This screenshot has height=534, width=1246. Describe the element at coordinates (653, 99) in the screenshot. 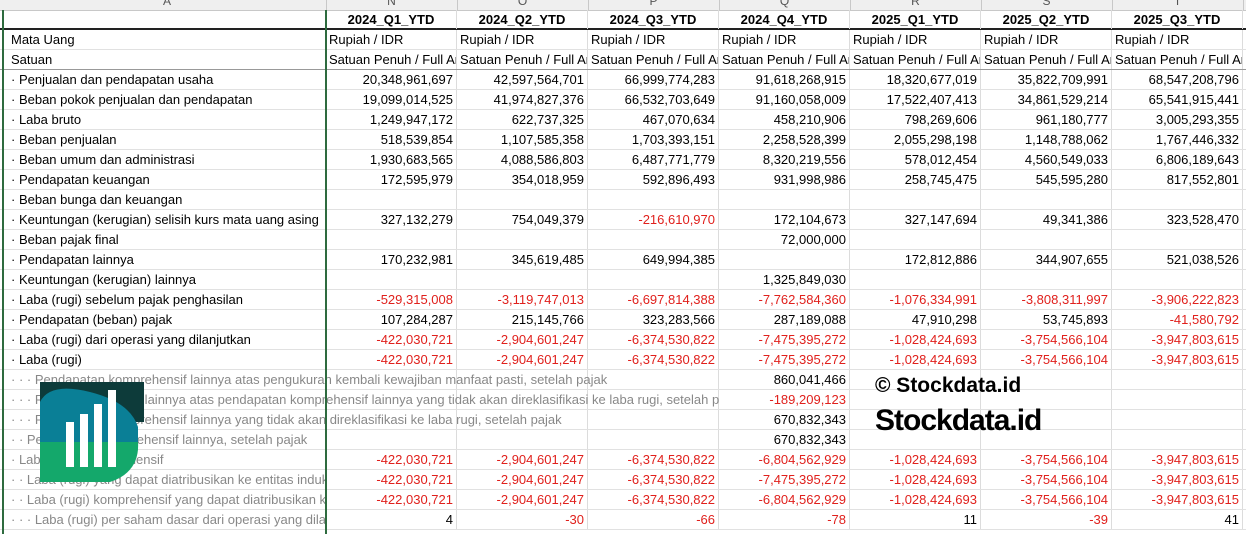

I see `value-cell: 66,532,703,649` at that location.